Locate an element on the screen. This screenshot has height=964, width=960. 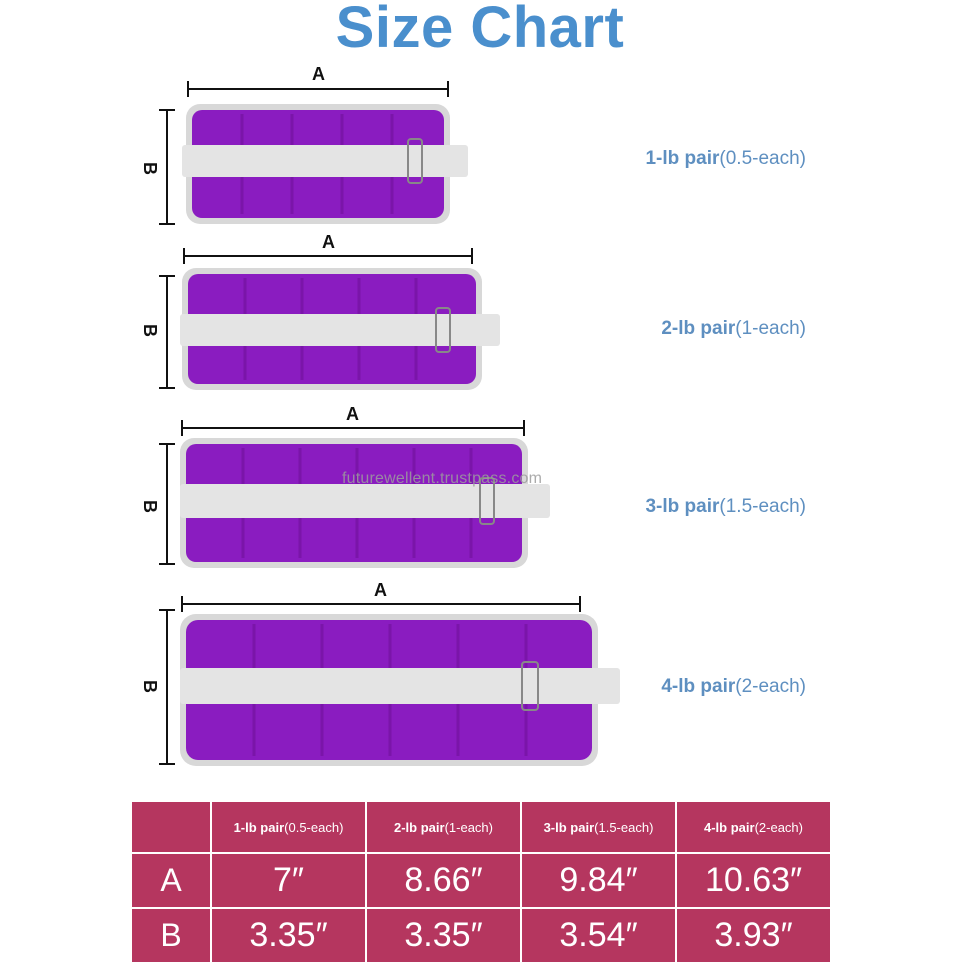
table-cell: 9.84″ is located at coordinates (598, 880).